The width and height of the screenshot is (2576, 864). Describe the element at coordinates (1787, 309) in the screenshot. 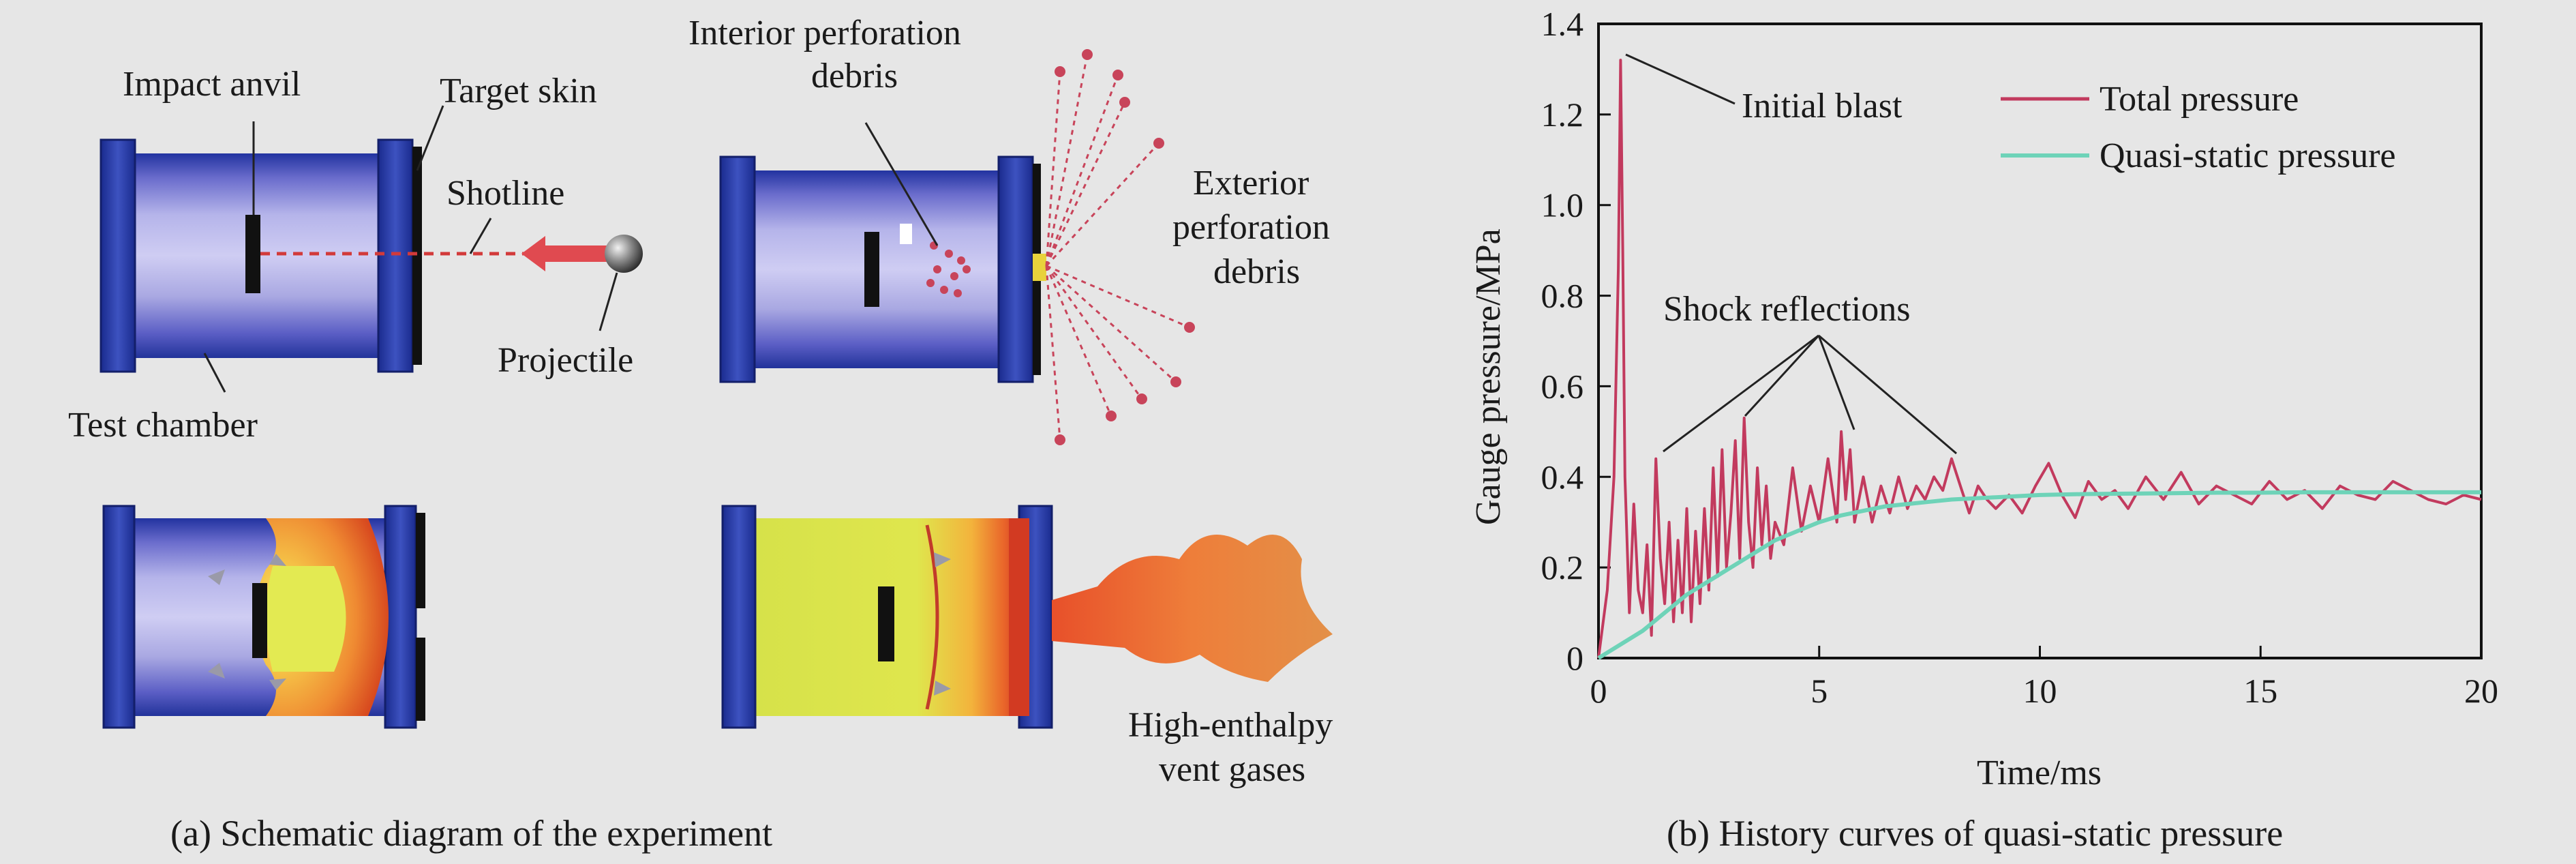

I see `annotation-shock-reflections: Shock reflections` at that location.